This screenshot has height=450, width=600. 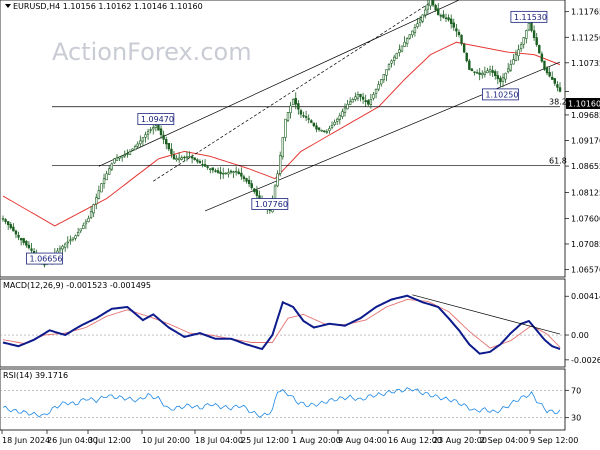 I want to click on time-tick-label: 16 Aug 12:00, so click(x=415, y=440).